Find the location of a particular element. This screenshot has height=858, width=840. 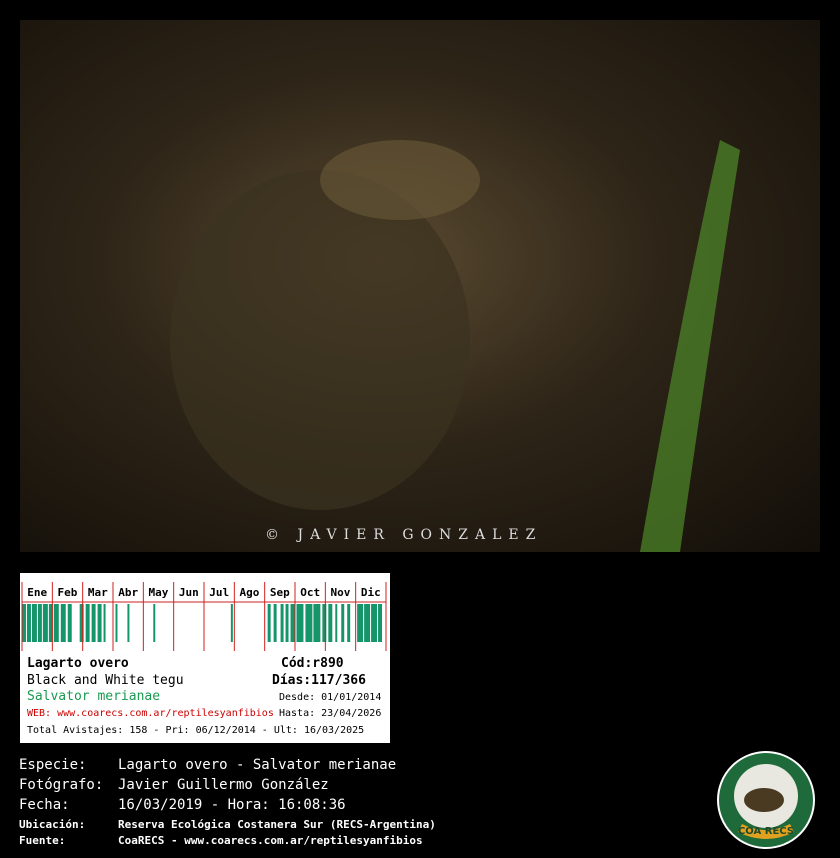

month-label: Oct is located at coordinates (310, 592).